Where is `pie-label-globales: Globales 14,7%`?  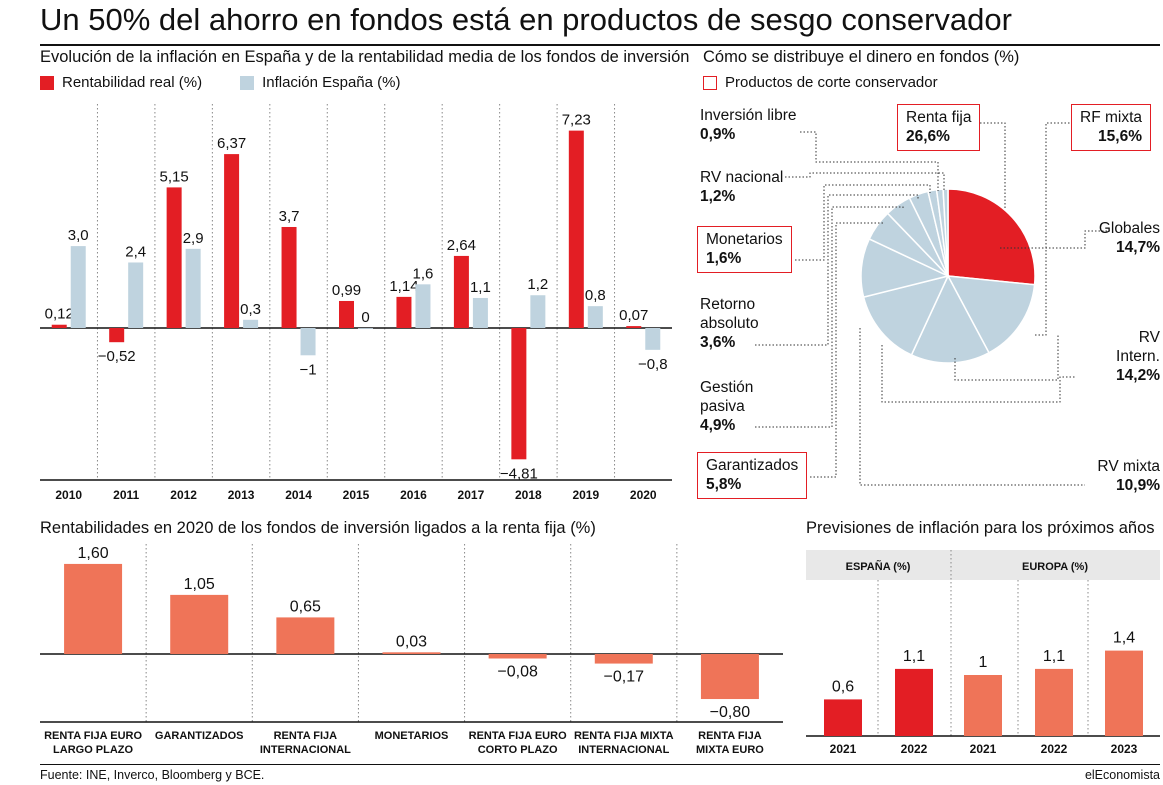 pie-label-globales: Globales 14,7% is located at coordinates (1129, 238).